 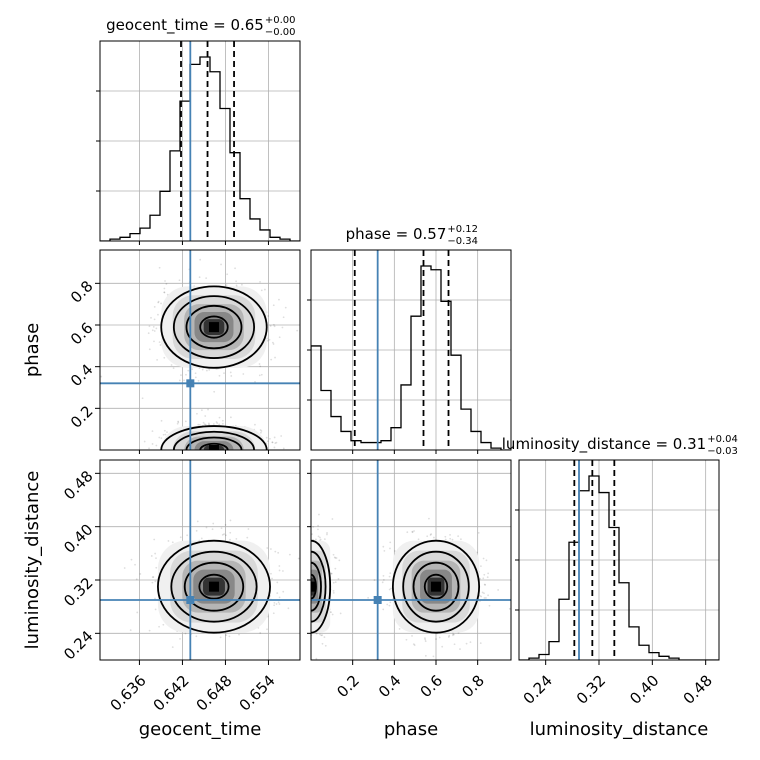 What do you see at coordinates (411, 357) in the screenshot?
I see `histogram-step-phase` at bounding box center [411, 357].